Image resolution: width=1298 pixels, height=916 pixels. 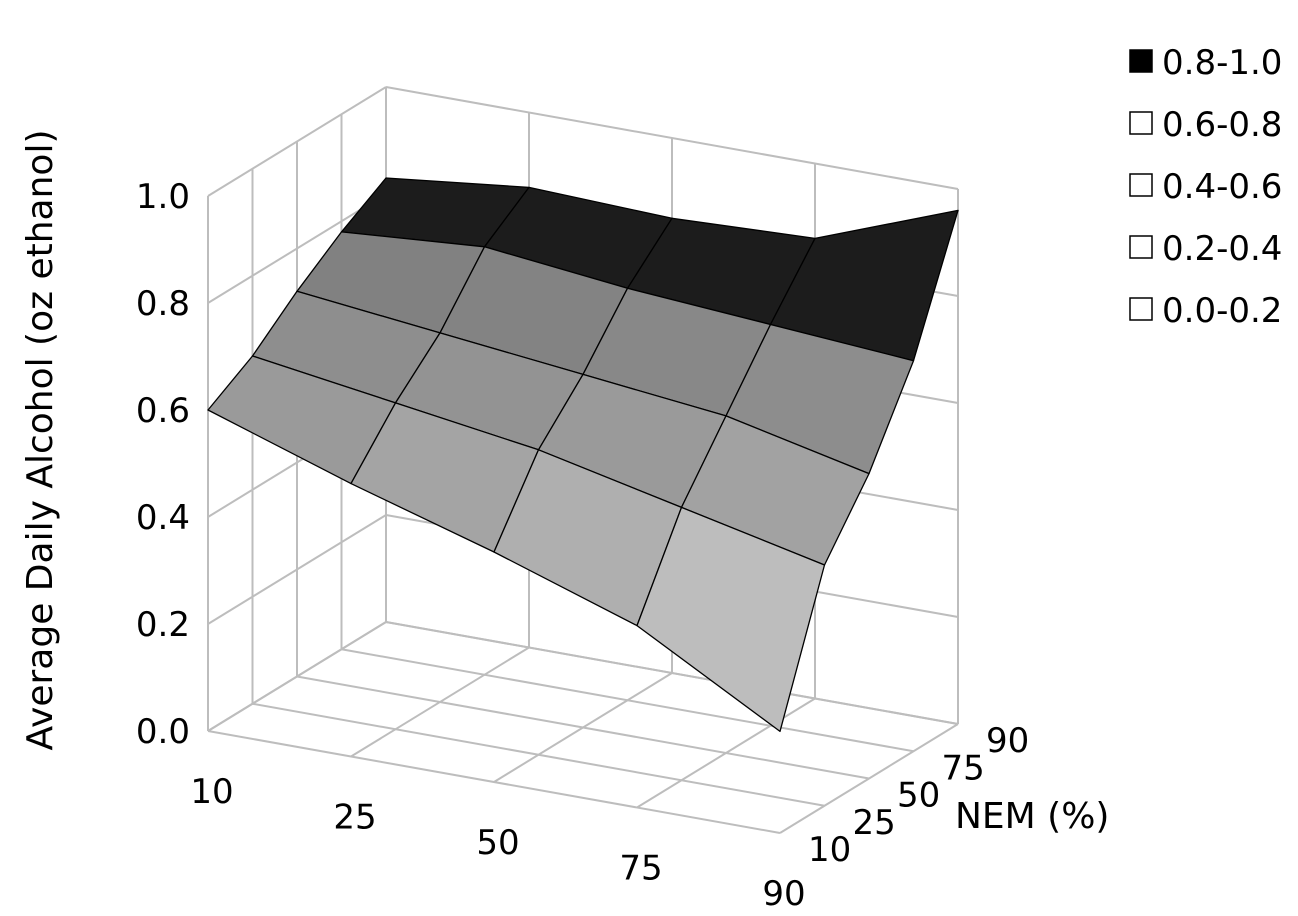 I want to click on legend: 0.8-1.0 0.6-0.8 0.4-0.6 0.2-0.4 0.0-0.2, so click(x=1205, y=187).